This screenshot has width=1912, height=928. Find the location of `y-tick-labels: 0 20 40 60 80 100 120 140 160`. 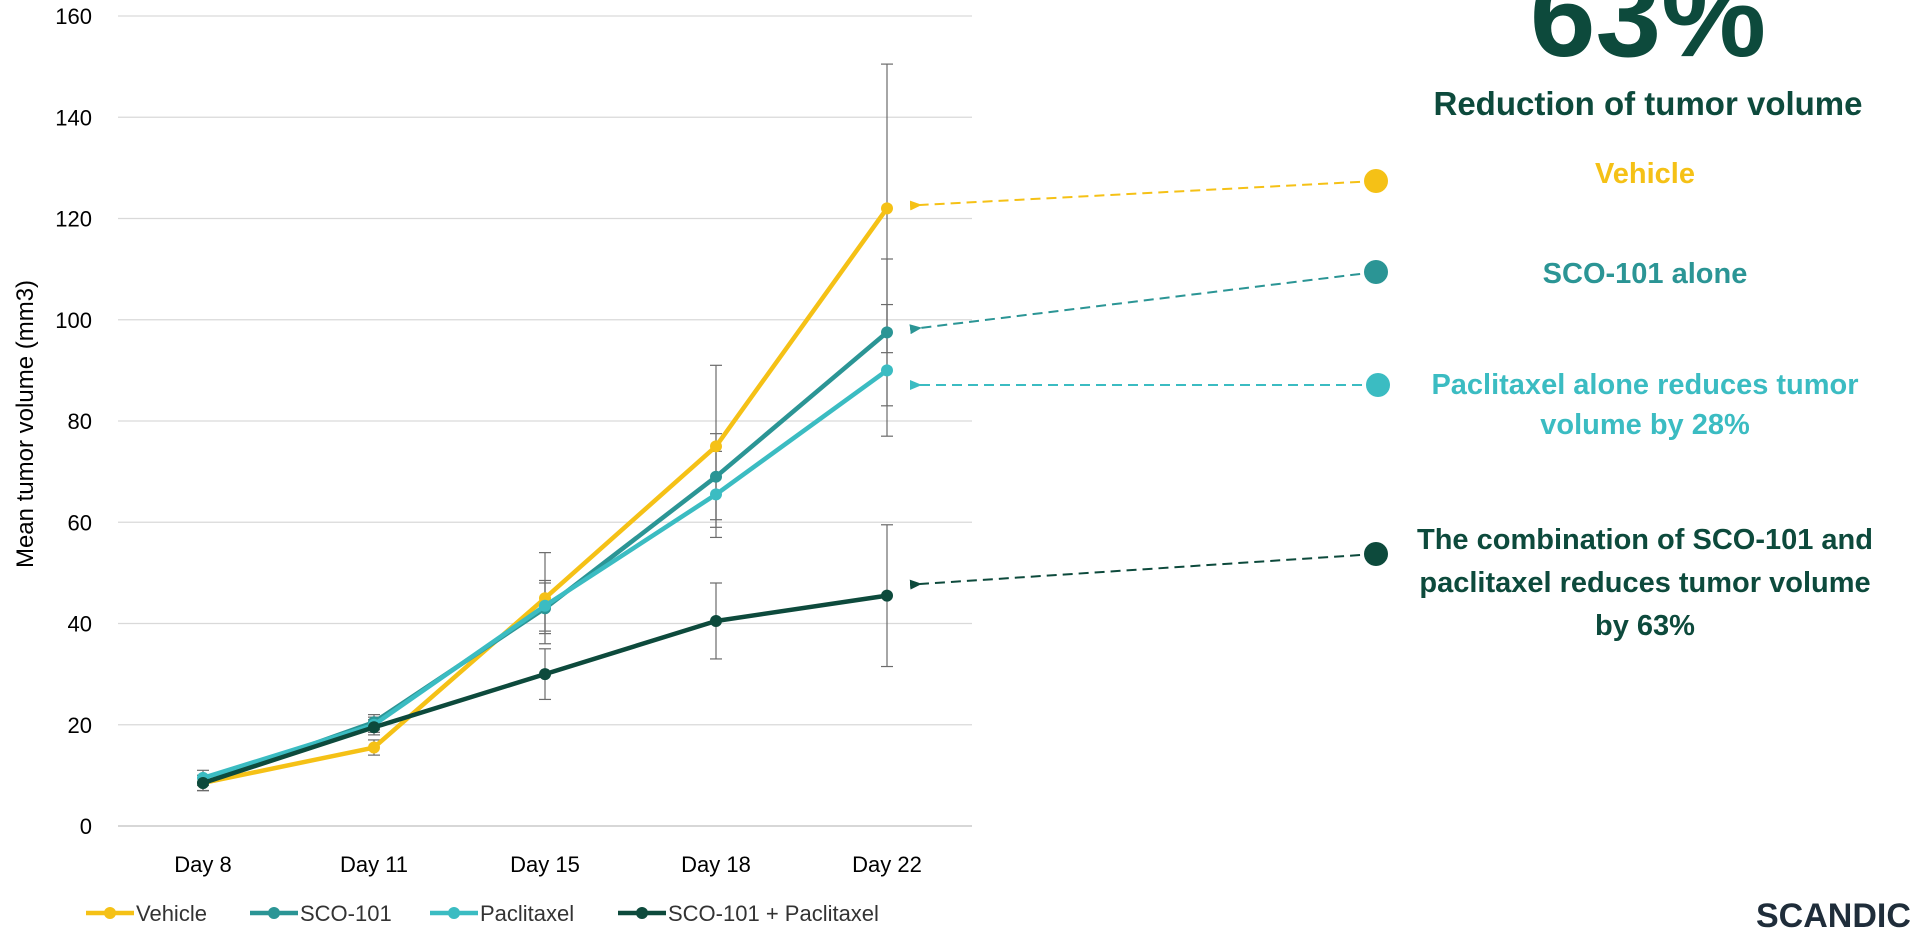

y-tick-labels: 0 20 40 60 80 100 120 140 160 is located at coordinates (73, 421).